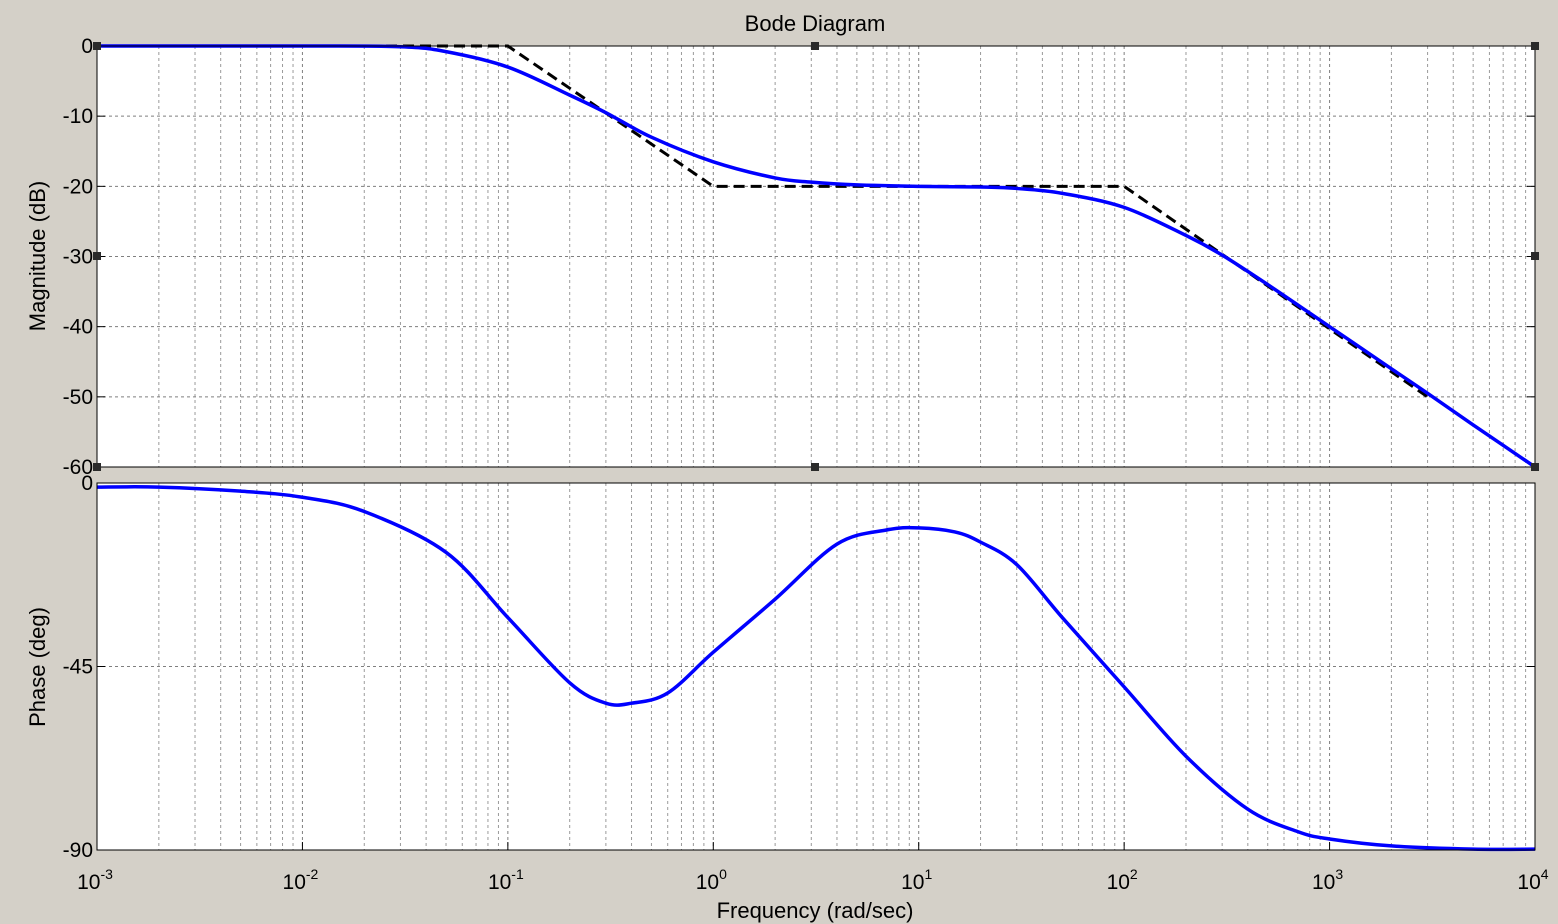 The image size is (1558, 924). Describe the element at coordinates (37, 256) in the screenshot. I see `magnitude-y-axis-label: Magnitude (dB)` at that location.